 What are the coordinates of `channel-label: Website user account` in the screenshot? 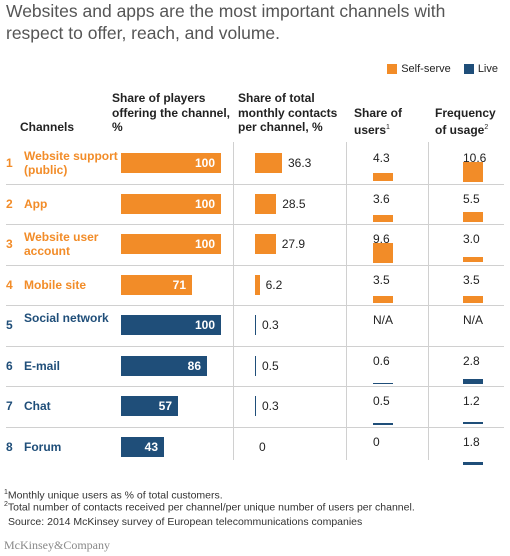 It's located at (61, 244).